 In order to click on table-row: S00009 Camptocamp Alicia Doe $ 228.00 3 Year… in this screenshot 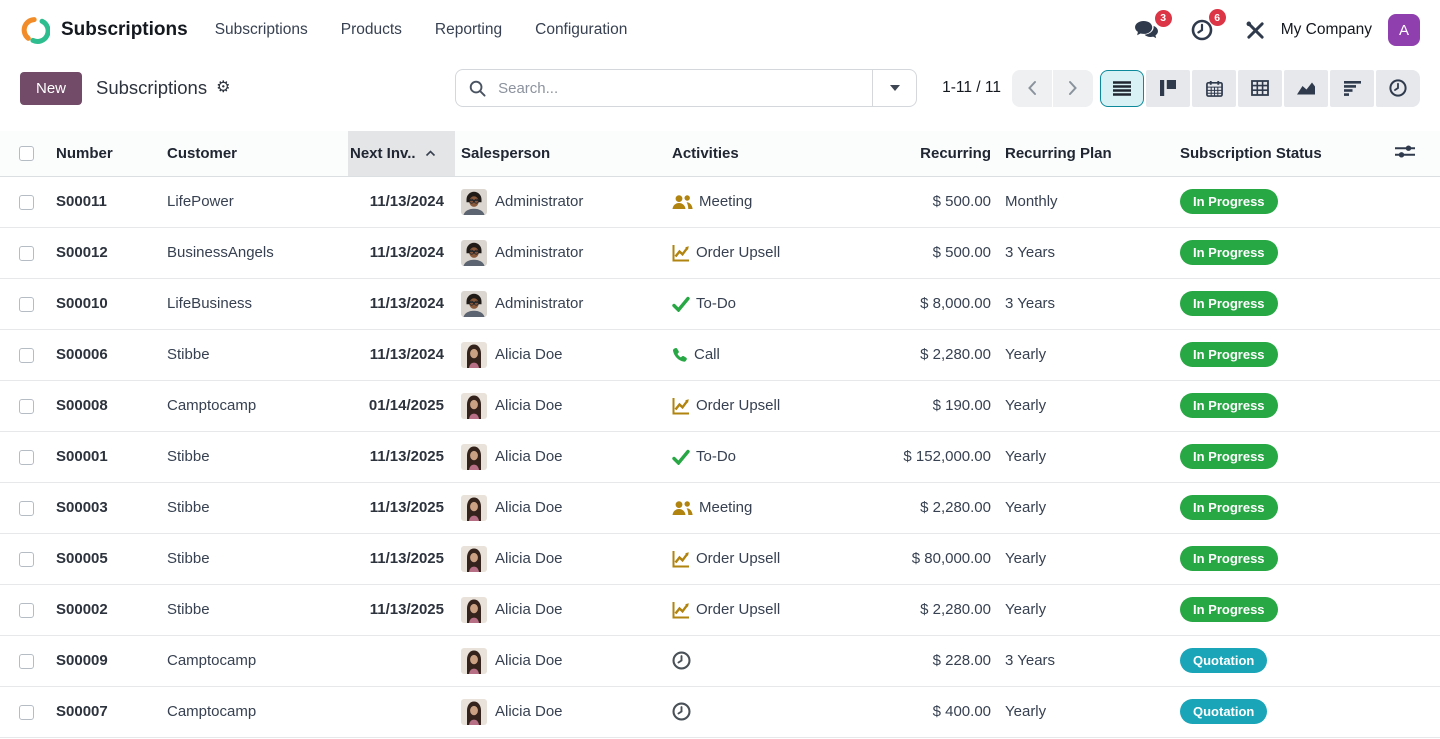, I will do `click(720, 661)`.